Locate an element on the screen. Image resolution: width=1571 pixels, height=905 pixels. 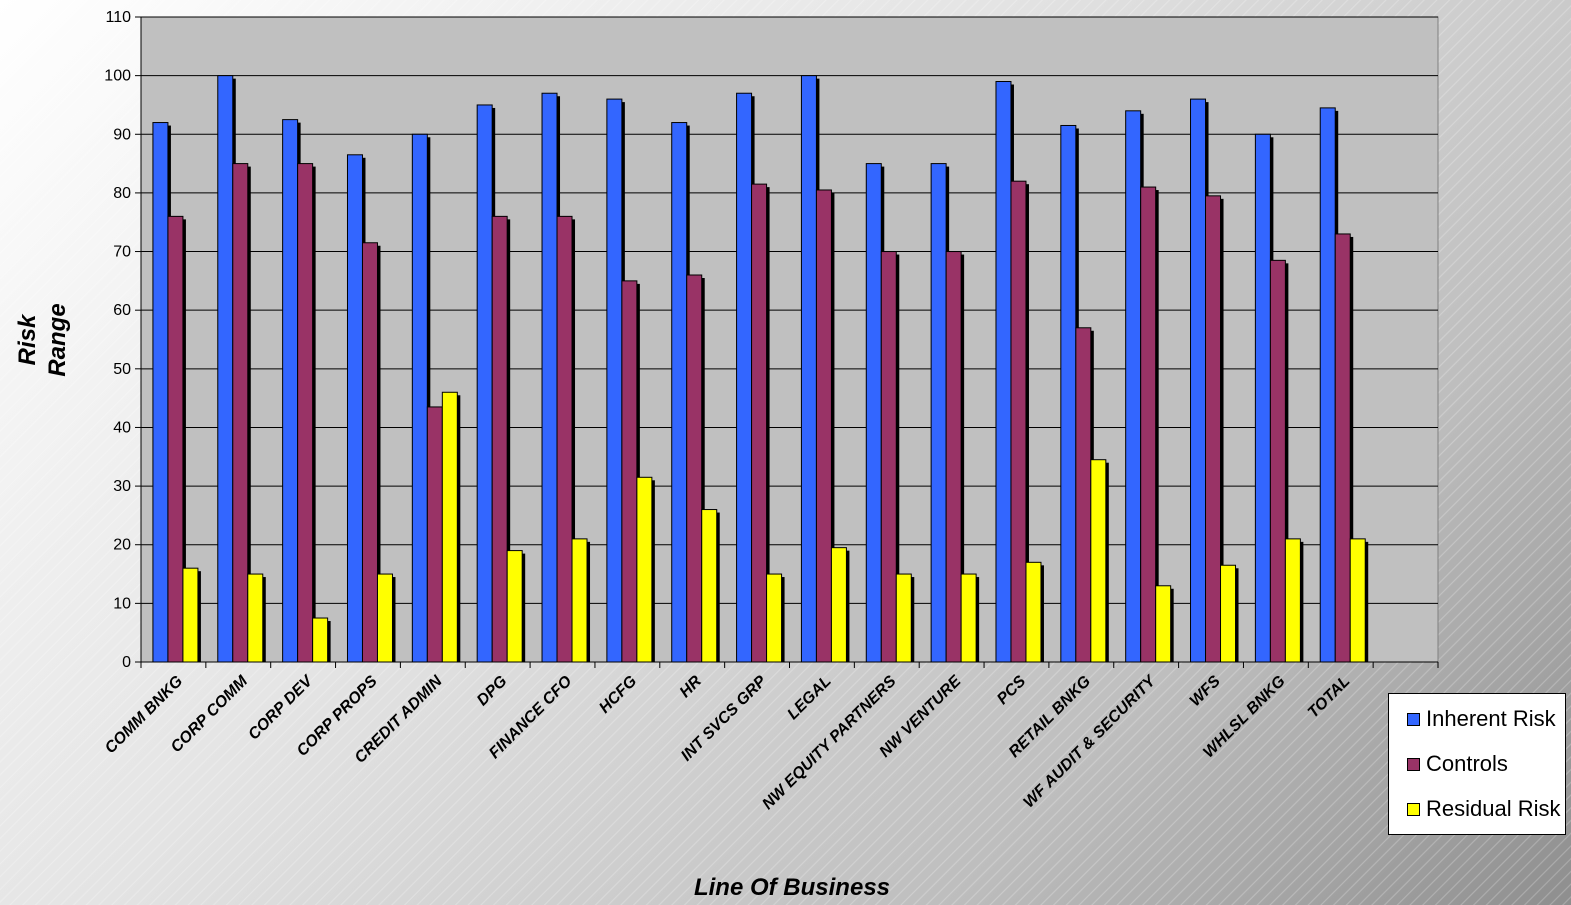
y-tick-label: 30 is located at coordinates (122, 486).